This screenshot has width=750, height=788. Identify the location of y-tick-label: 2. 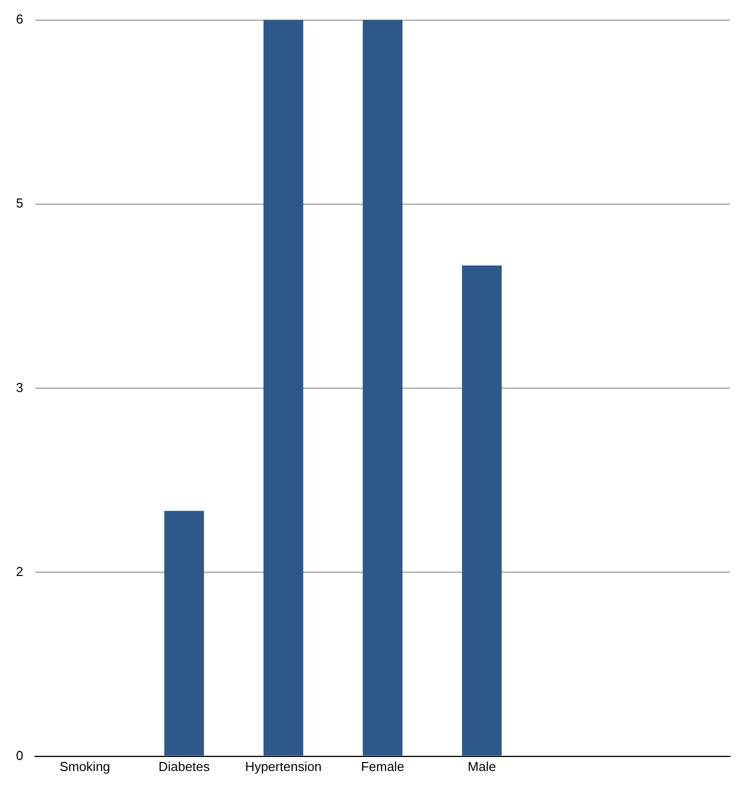
(20, 571).